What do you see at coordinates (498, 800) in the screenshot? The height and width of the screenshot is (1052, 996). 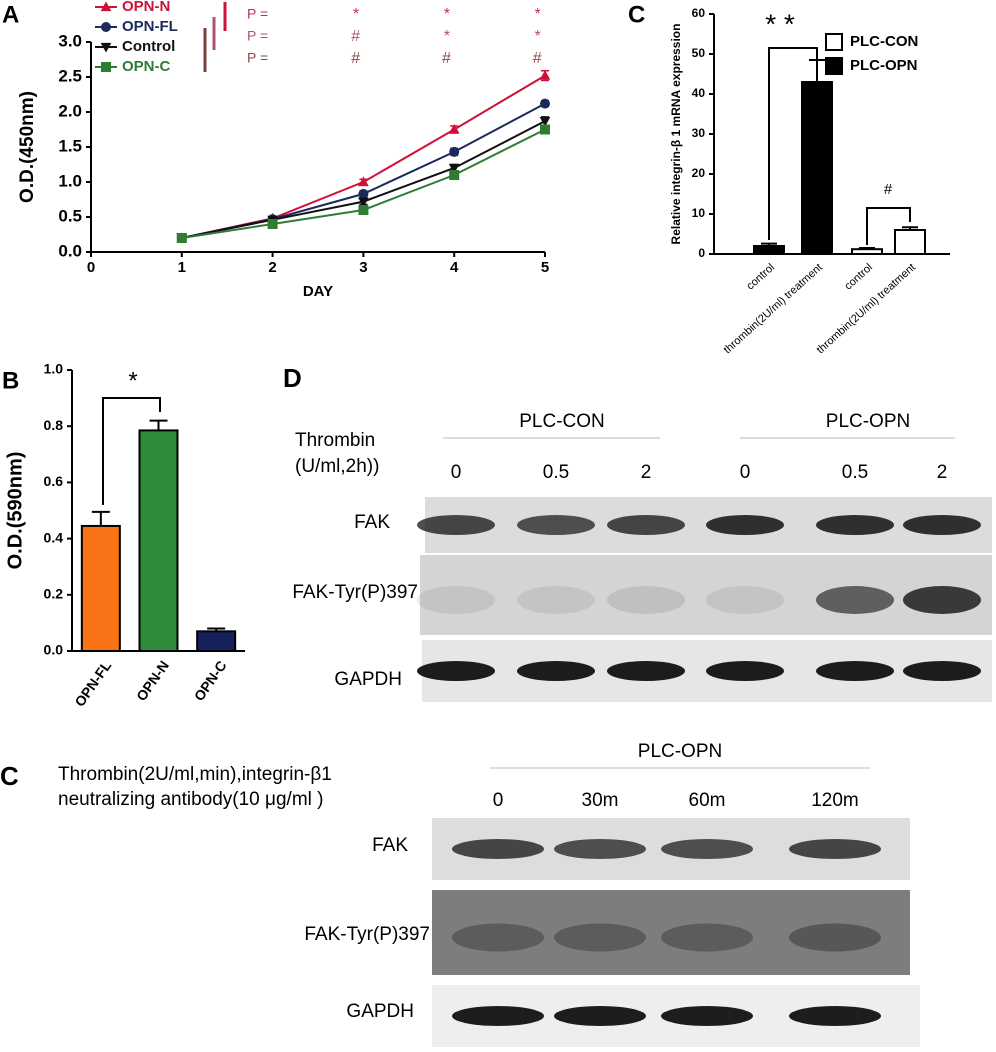 I see `lane-label: 0` at bounding box center [498, 800].